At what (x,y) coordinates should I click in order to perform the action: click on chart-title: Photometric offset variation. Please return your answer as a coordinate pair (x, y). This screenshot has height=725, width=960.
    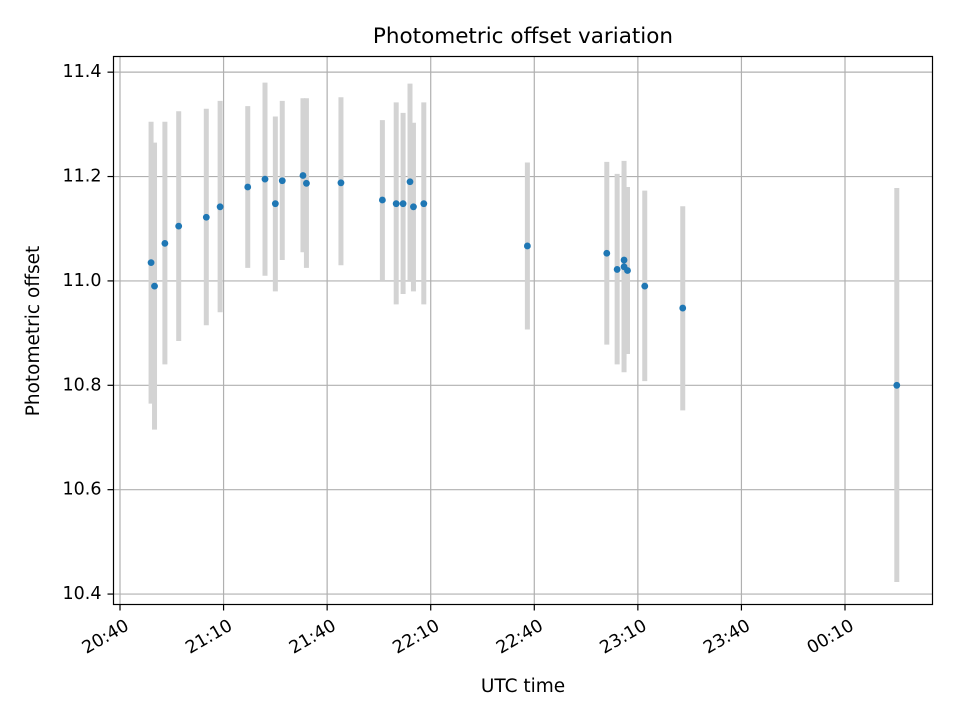
    Looking at the image, I should click on (523, 36).